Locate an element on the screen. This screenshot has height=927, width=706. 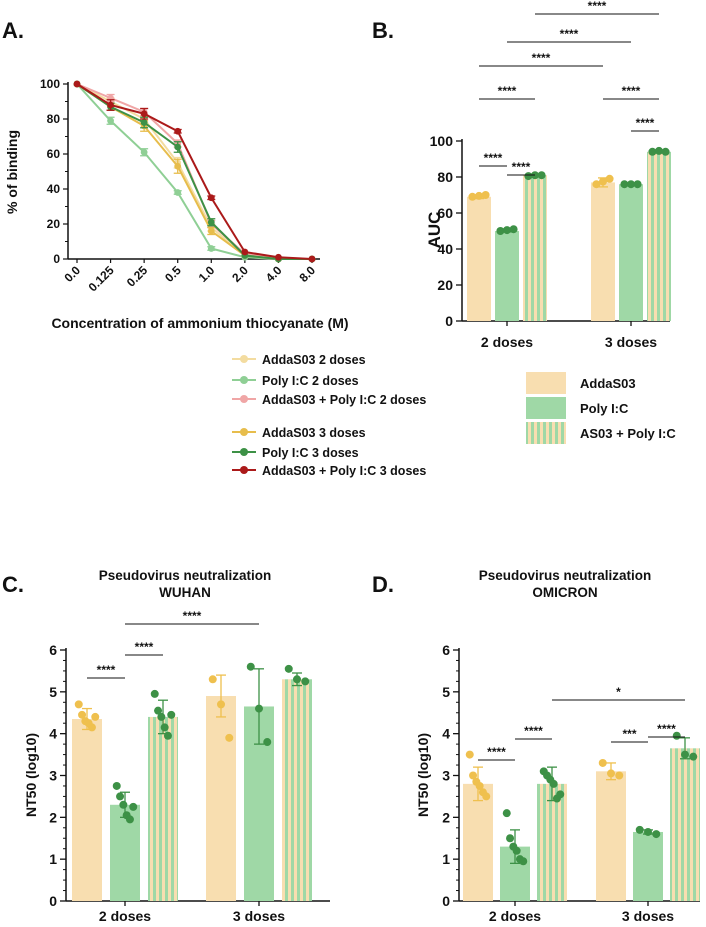
panel-c-ytick-label: 5 is located at coordinates (53, 692).